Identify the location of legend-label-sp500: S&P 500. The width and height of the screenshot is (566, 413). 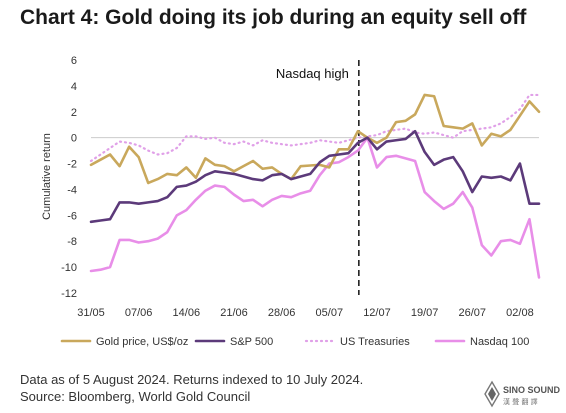
(251, 342).